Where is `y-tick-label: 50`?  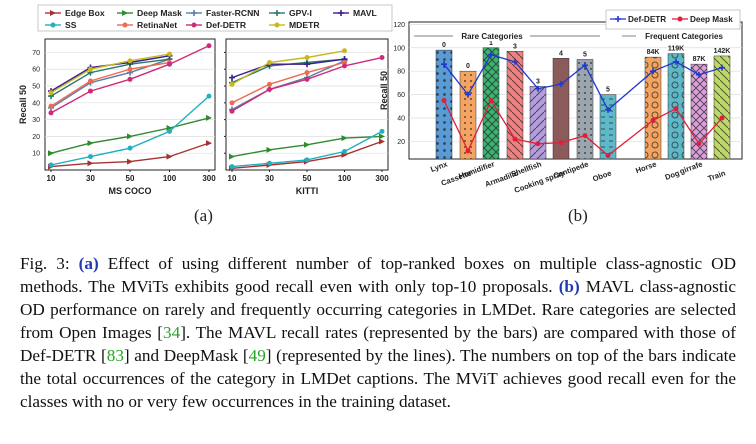
y-tick-label: 50 is located at coordinates (36, 87).